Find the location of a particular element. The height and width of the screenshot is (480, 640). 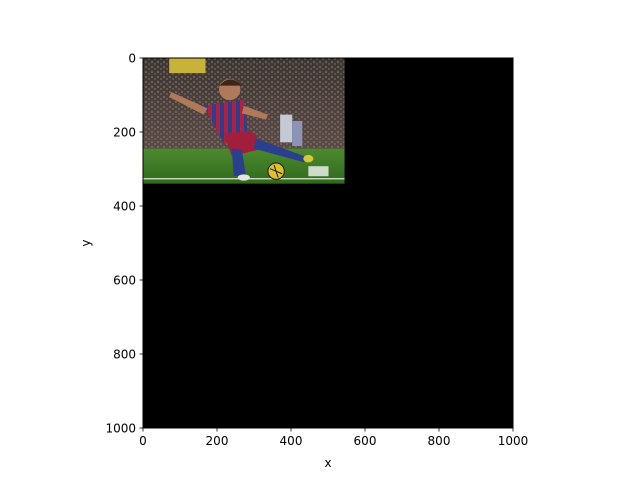

x-tick-label: 1000 is located at coordinates (513, 441).